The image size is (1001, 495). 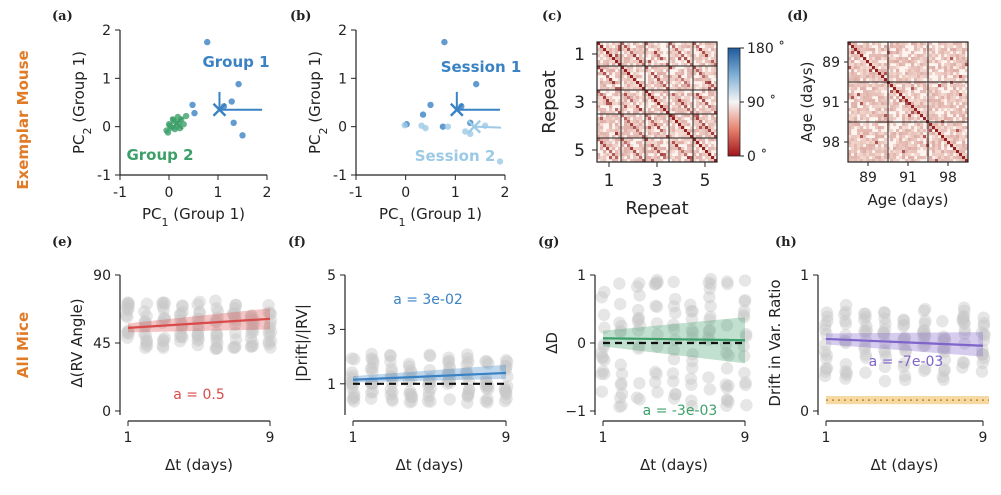 What do you see at coordinates (907, 400) in the screenshot?
I see `chance-band` at bounding box center [907, 400].